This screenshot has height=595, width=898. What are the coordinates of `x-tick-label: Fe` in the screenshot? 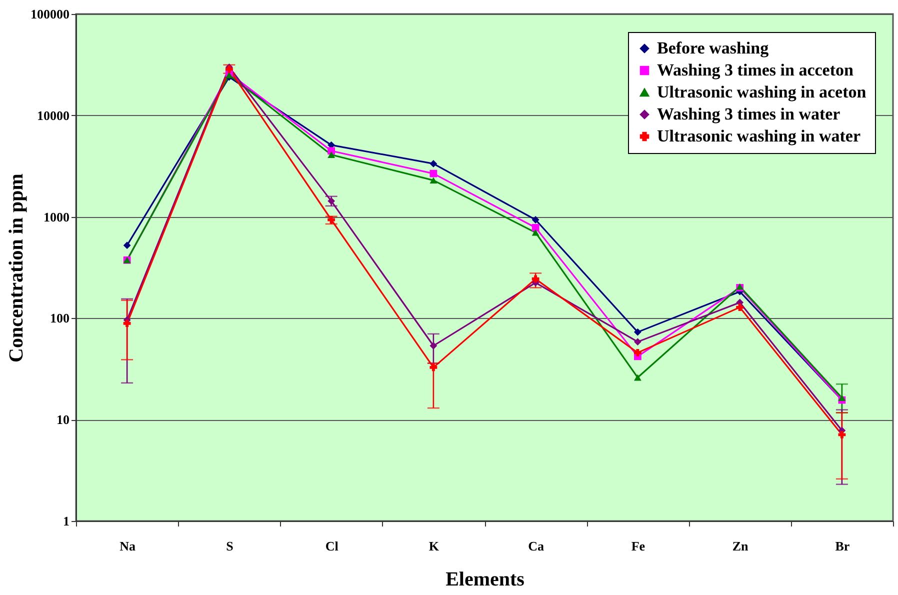 It's located at (638, 546).